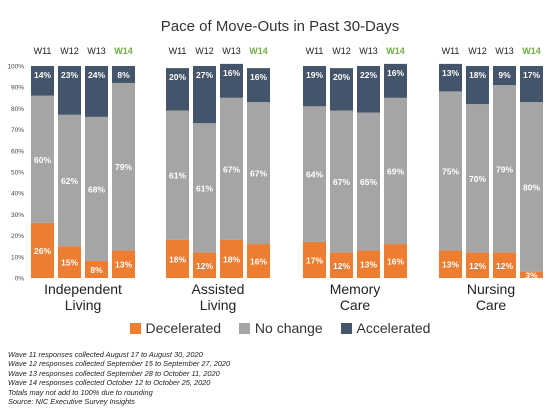  I want to click on y-tick-label: 100%, so click(15, 67).